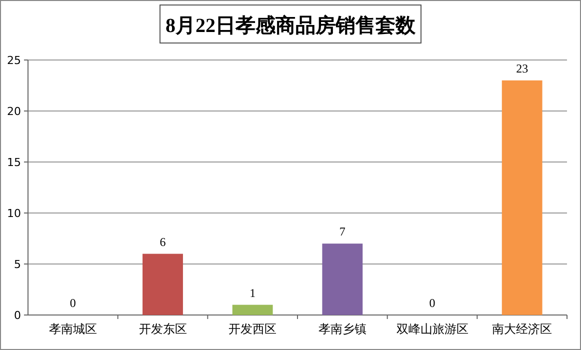 This screenshot has height=350, width=581. What do you see at coordinates (291, 25) in the screenshot?
I see `chart-title: 8月22日孝感商品房销售套数` at bounding box center [291, 25].